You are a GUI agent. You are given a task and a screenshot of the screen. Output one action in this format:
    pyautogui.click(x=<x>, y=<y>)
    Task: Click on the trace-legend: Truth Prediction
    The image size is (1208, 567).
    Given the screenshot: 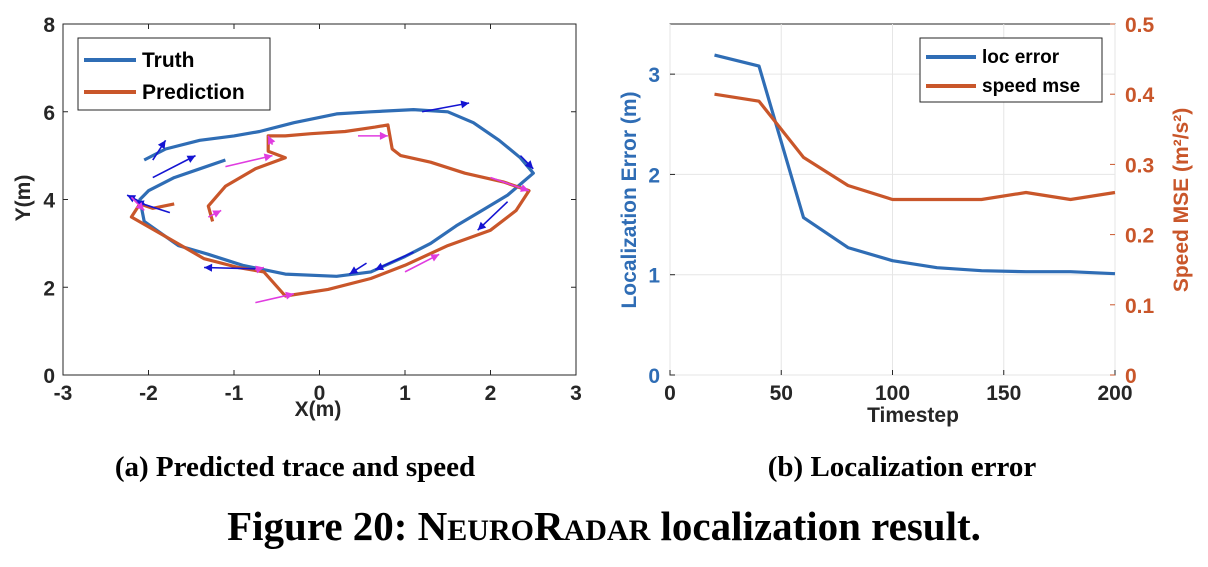 What is the action you would take?
    pyautogui.click(x=174, y=74)
    